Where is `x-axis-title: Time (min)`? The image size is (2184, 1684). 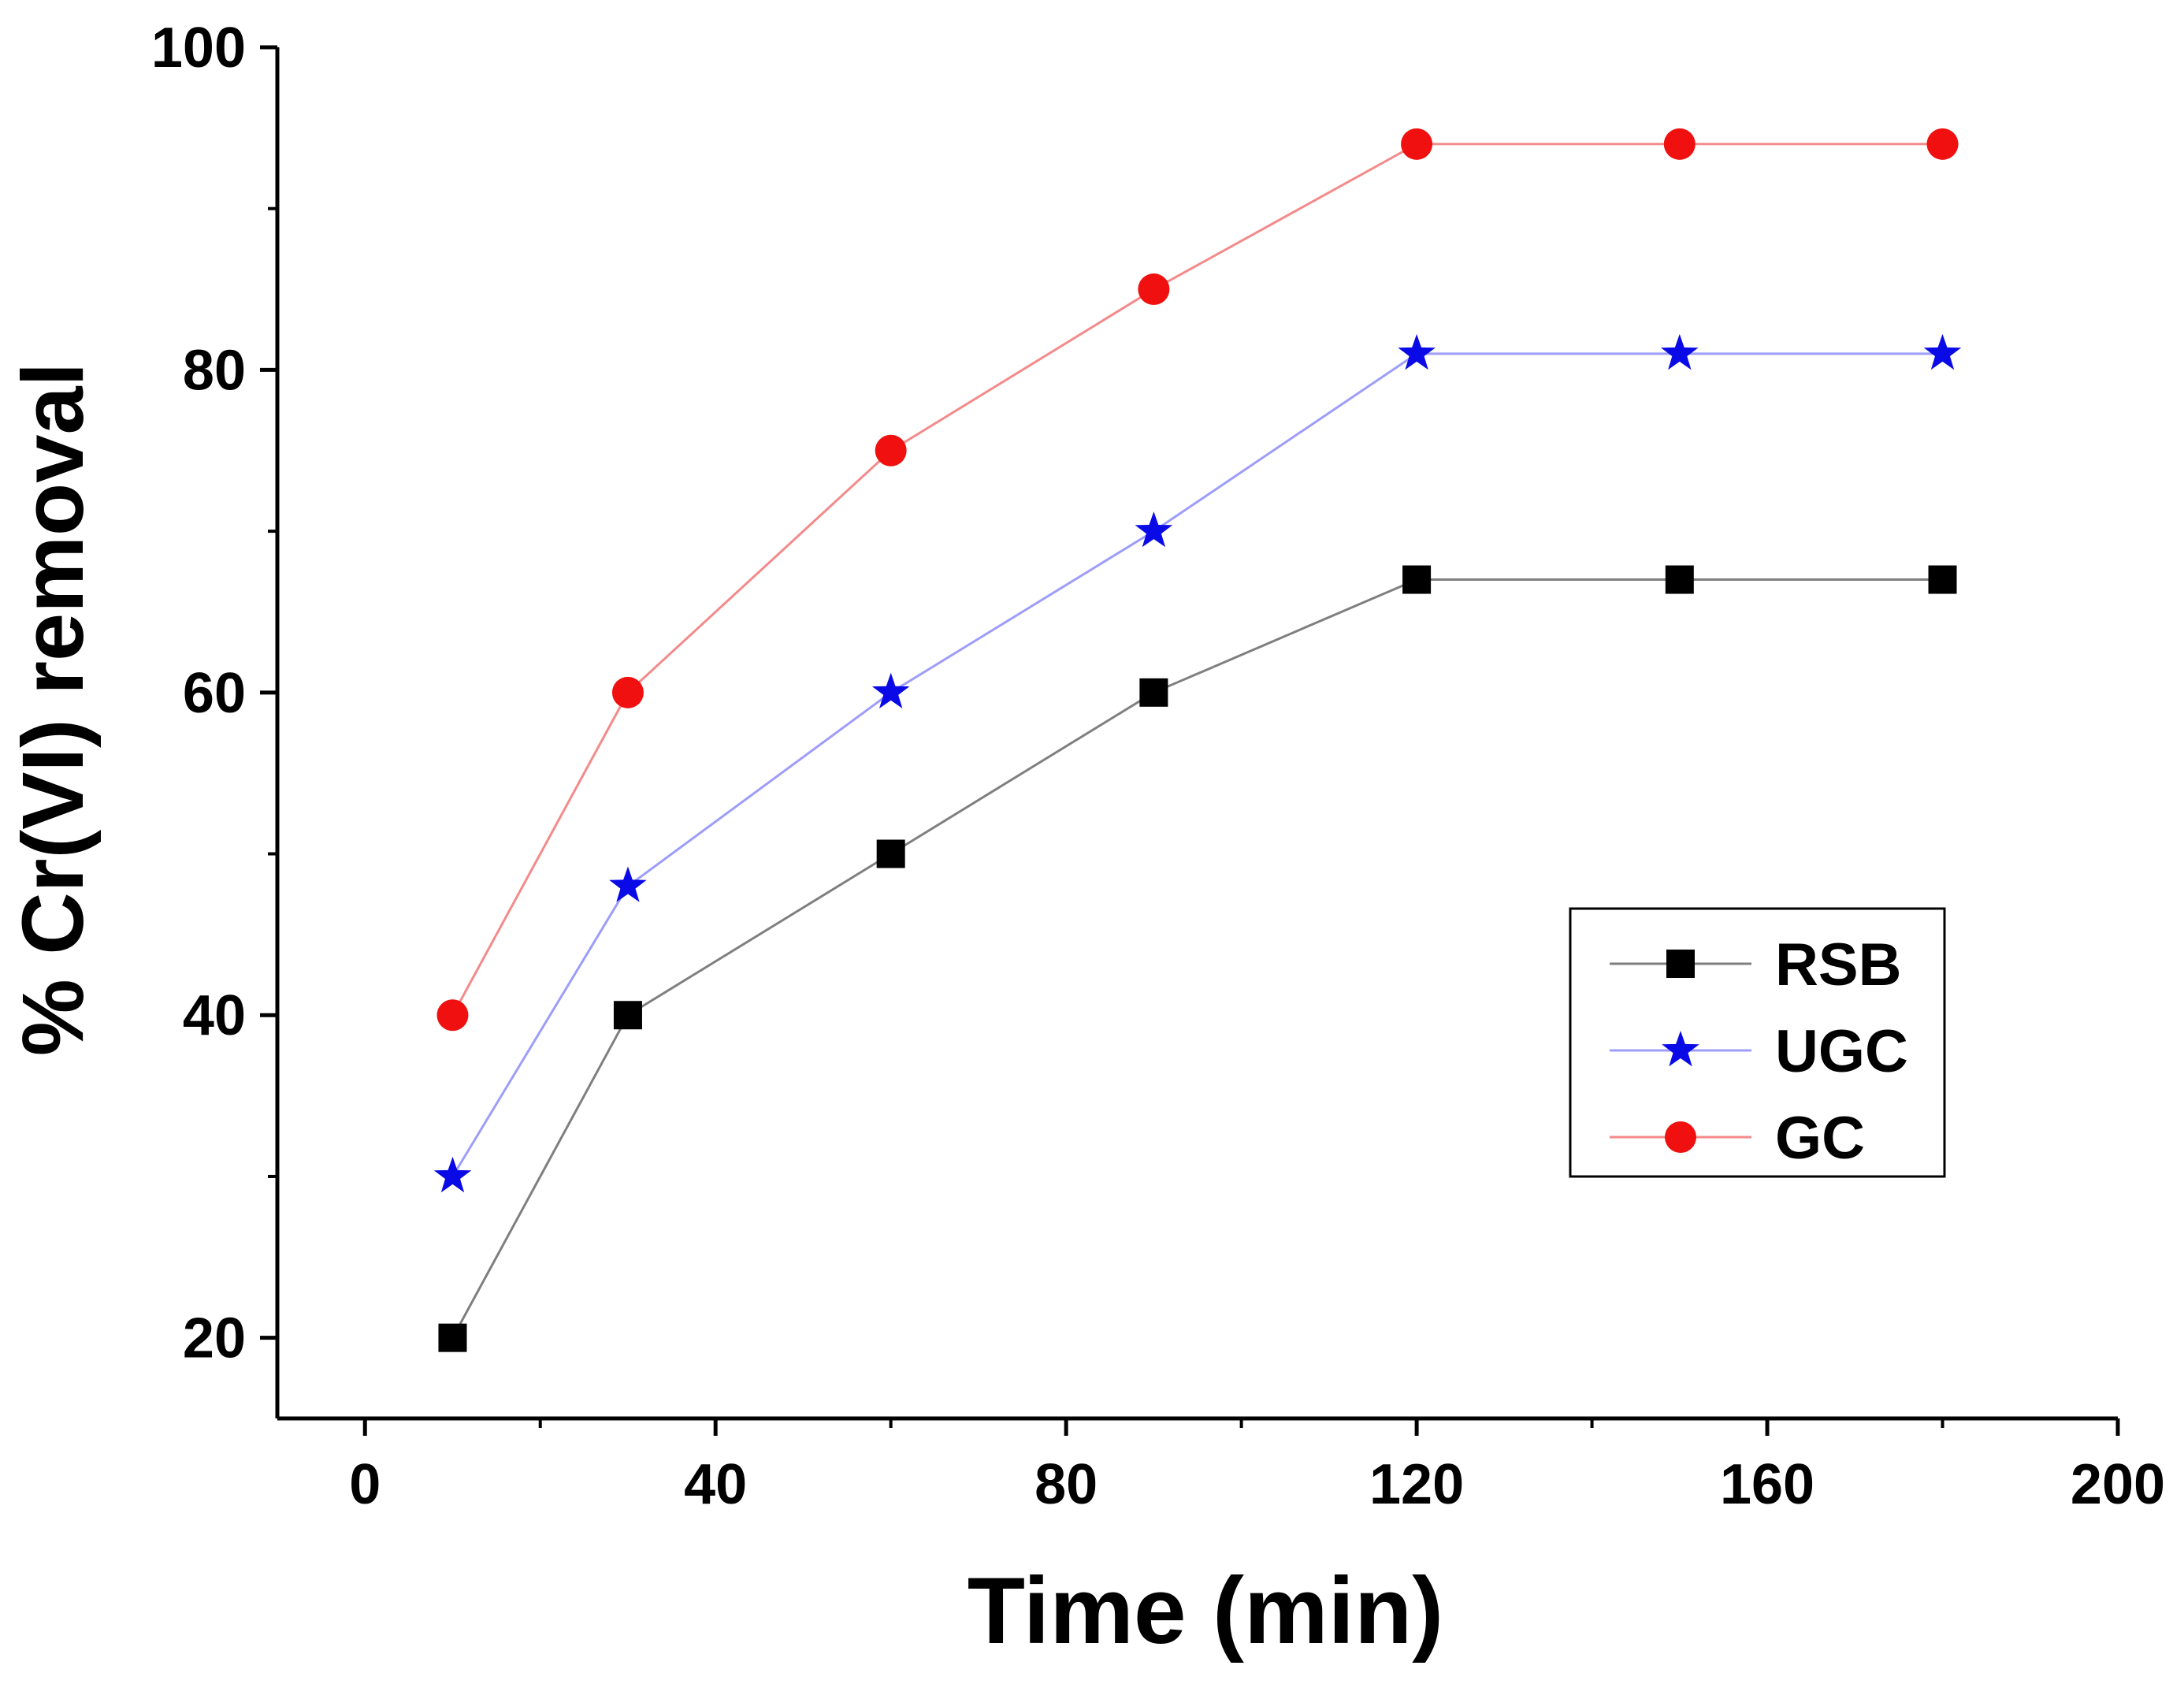
x-axis-title: Time (min) is located at coordinates (1206, 1611).